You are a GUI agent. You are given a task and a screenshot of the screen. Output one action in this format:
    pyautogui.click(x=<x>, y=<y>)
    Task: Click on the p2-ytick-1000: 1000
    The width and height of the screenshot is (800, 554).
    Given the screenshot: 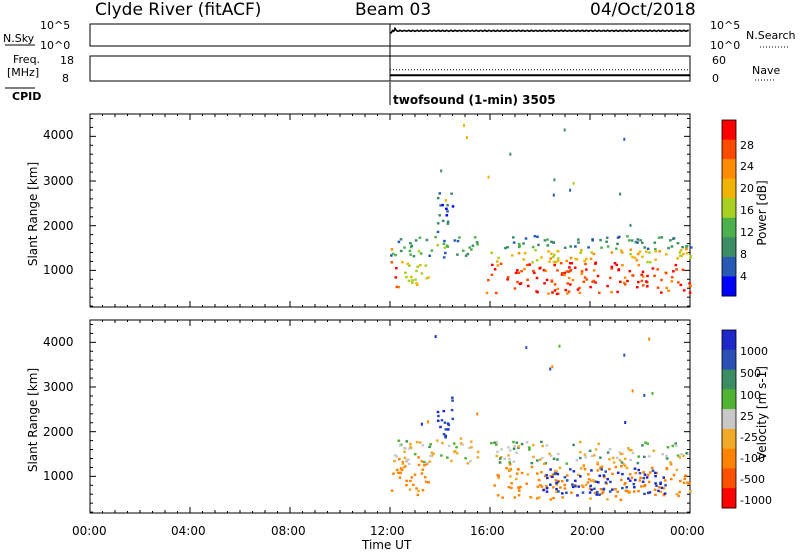 What is the action you would take?
    pyautogui.click(x=58, y=476)
    